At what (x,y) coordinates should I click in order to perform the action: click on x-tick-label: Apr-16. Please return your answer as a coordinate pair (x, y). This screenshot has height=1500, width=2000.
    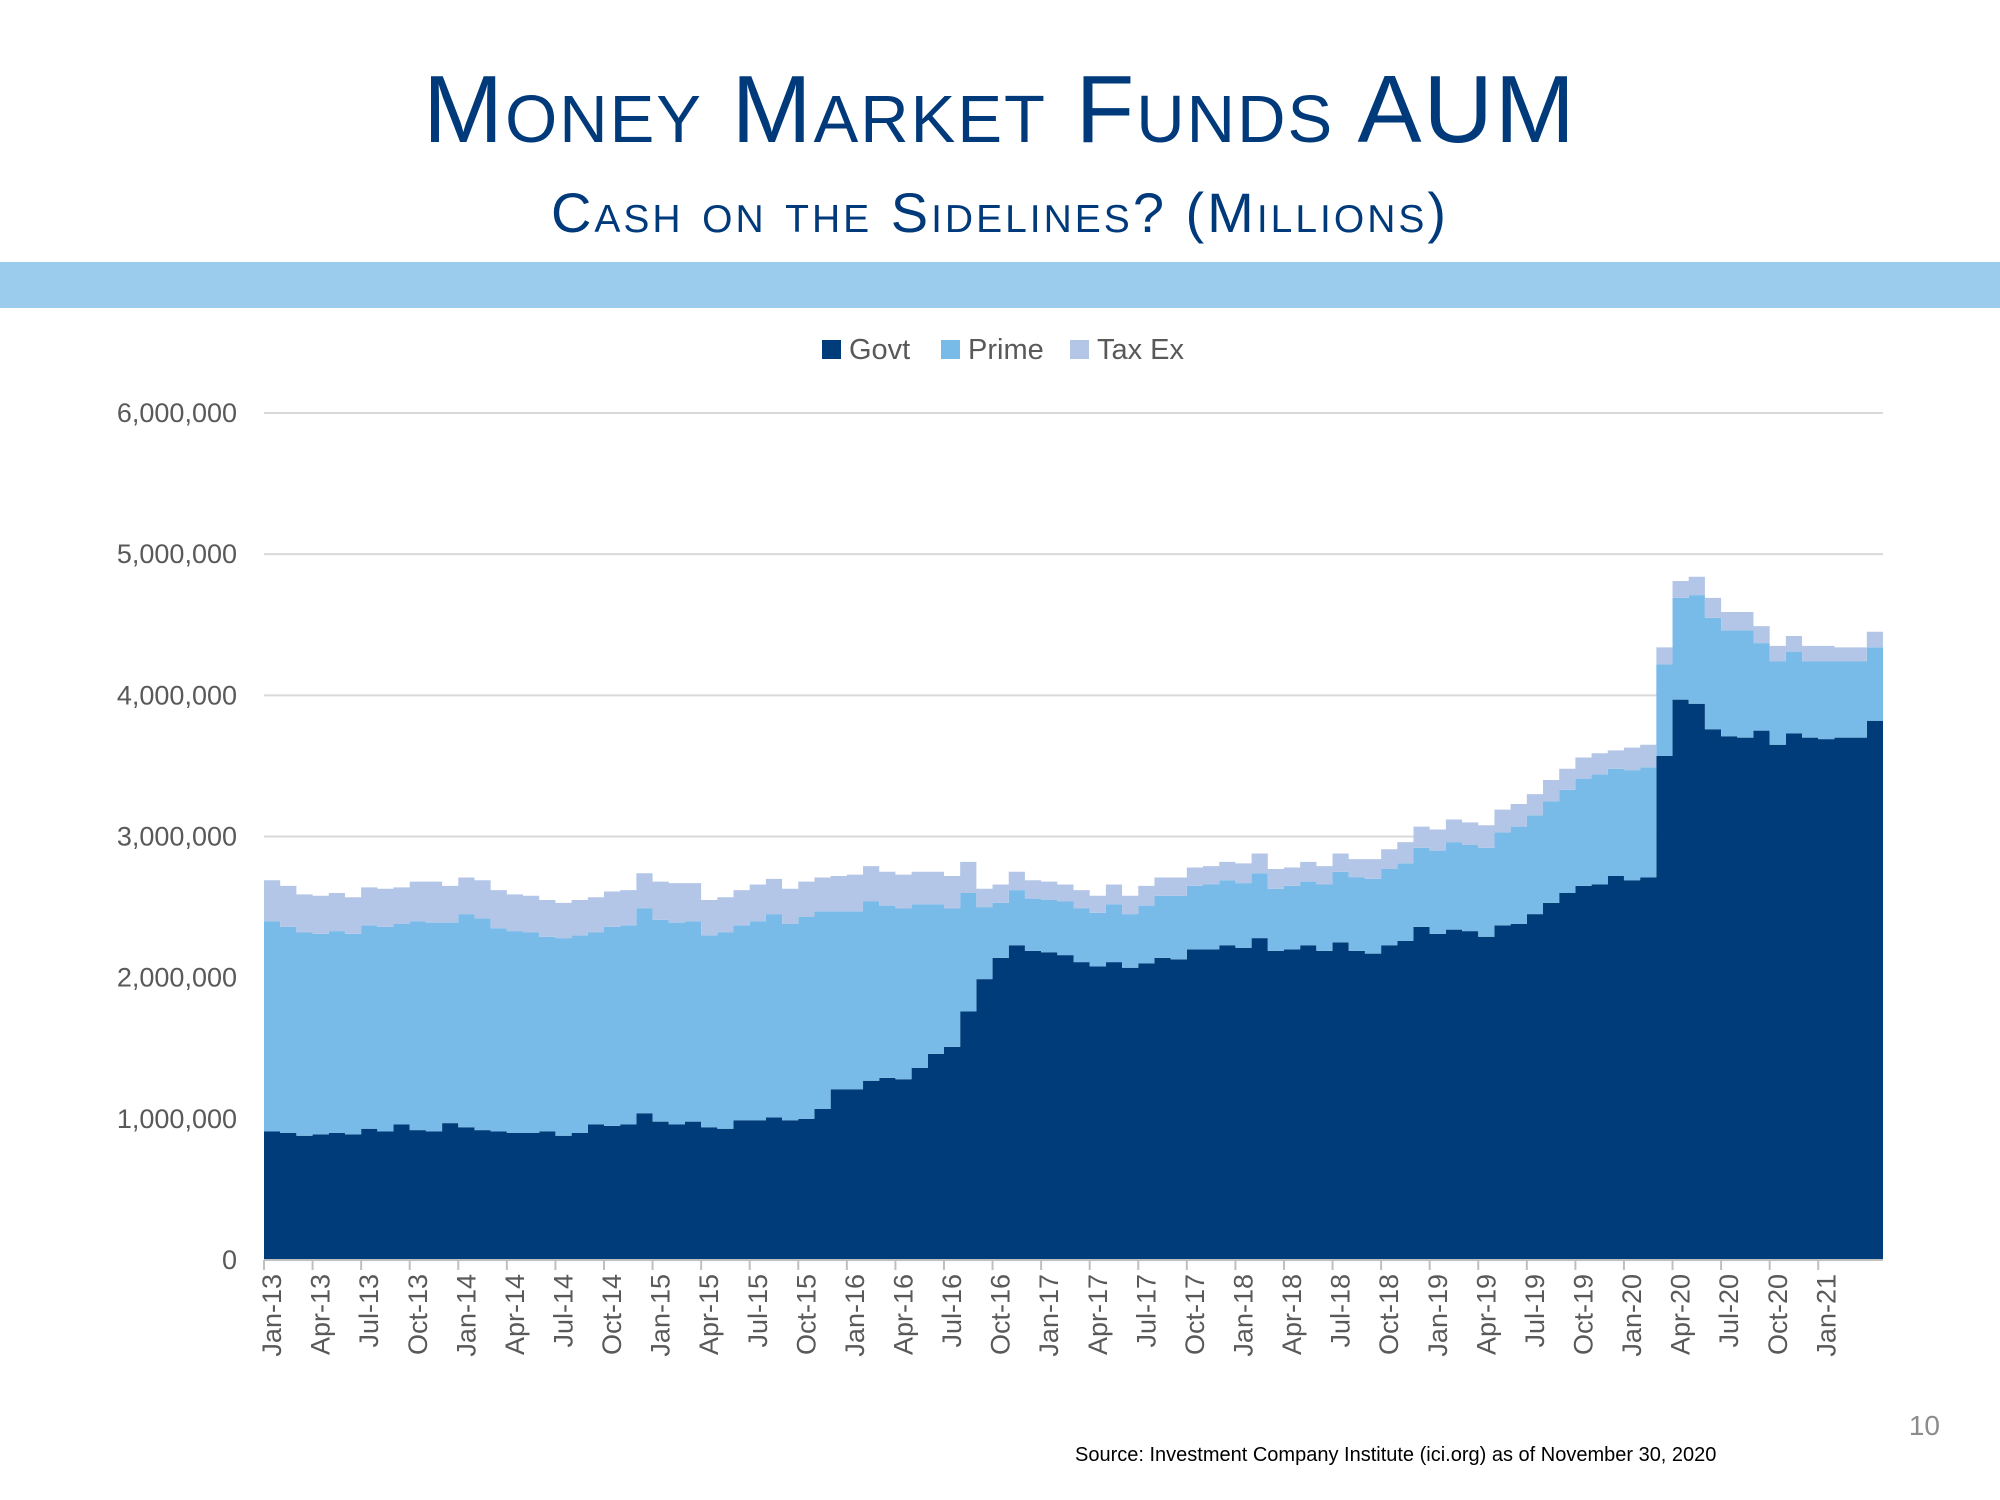
    Looking at the image, I should click on (904, 1314).